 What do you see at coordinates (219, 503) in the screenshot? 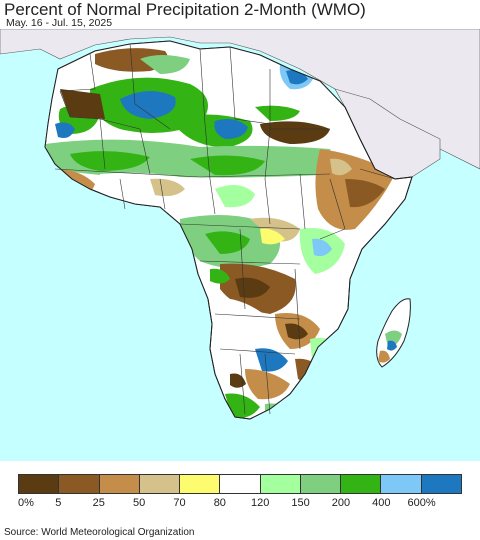
I see `legend-label: 80` at bounding box center [219, 503].